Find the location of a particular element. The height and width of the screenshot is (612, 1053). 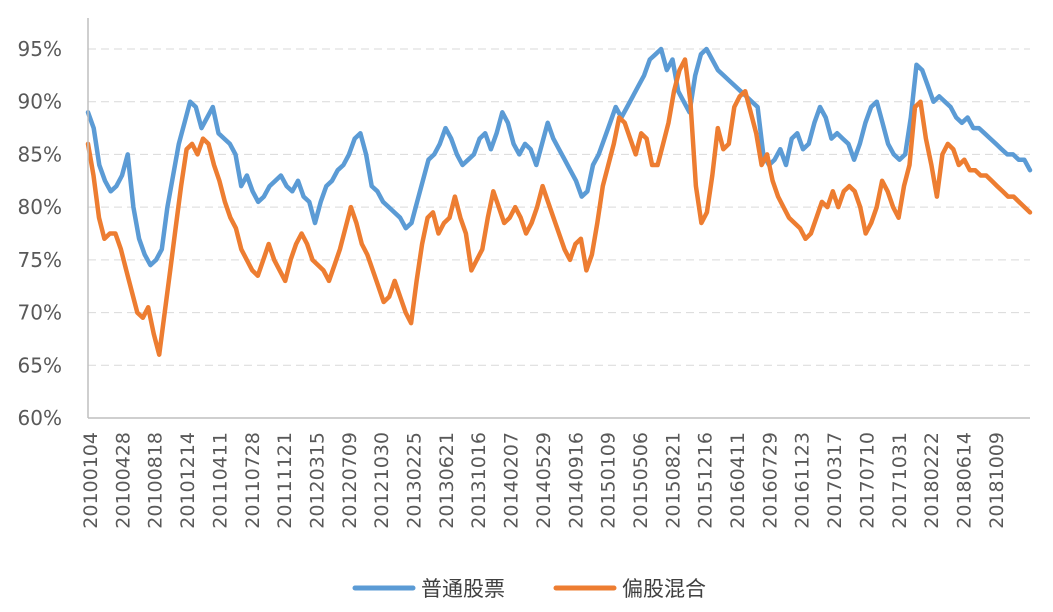

y-tick-label: 75% is located at coordinates (40, 260).